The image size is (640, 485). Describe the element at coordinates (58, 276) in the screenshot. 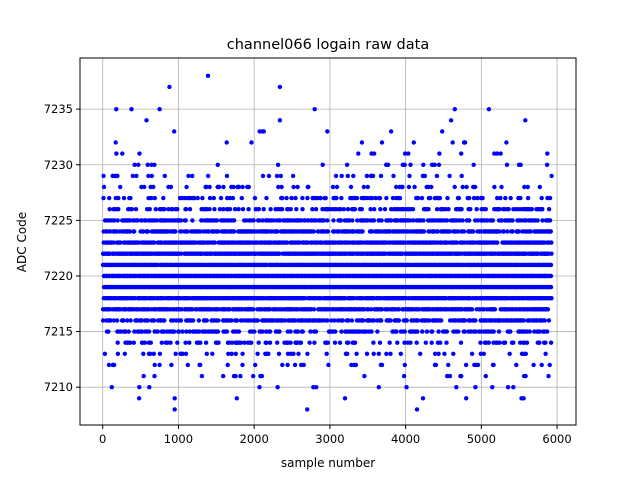

I see `y-tick-label: 7220` at that location.